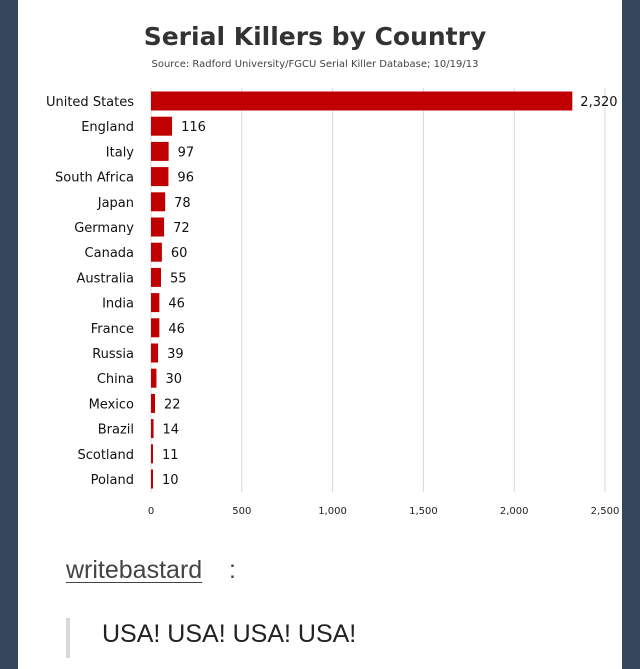  What do you see at coordinates (94, 178) in the screenshot?
I see `category-label: South Africa` at bounding box center [94, 178].